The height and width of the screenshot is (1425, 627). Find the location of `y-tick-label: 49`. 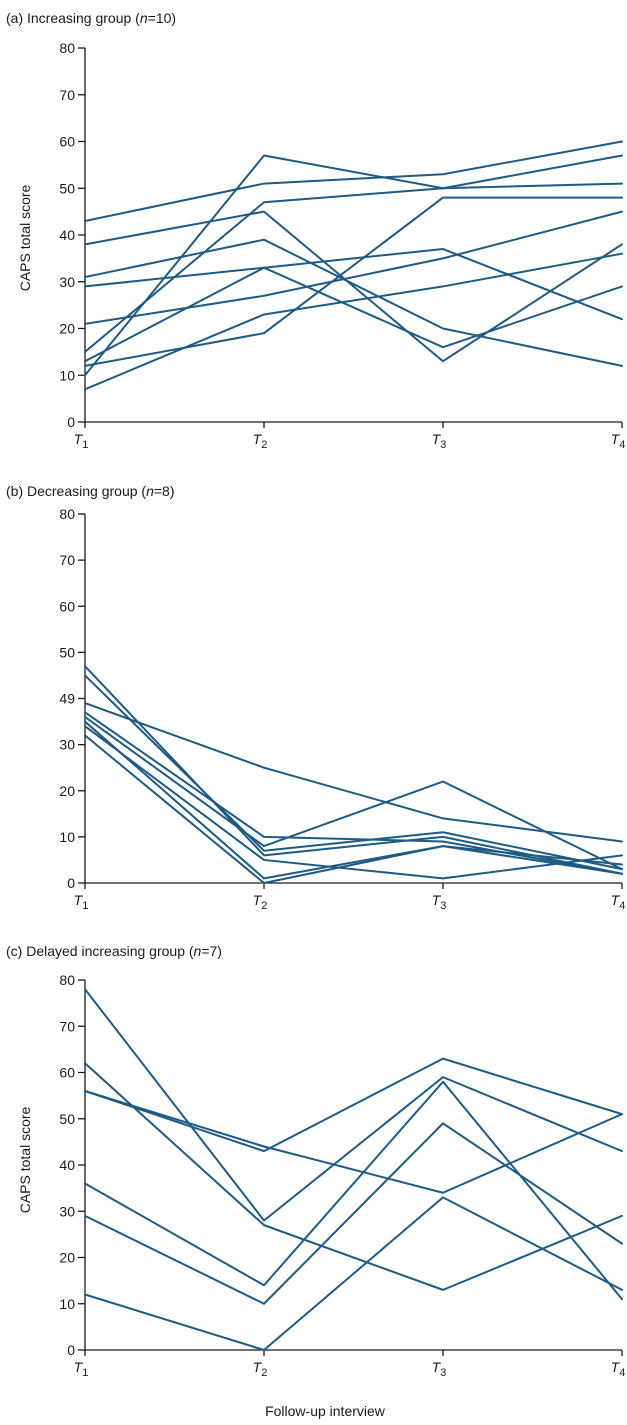

y-tick-label: 49 is located at coordinates (67, 699).